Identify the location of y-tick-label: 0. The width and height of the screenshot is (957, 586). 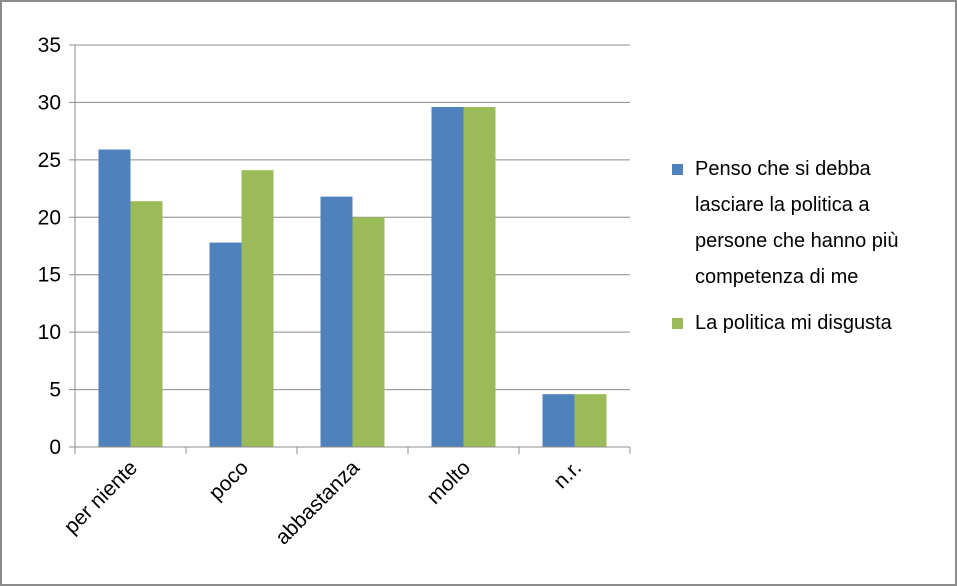
(55, 447).